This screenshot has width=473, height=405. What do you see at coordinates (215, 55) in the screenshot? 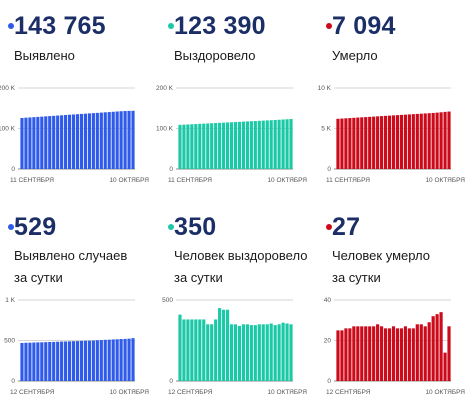
I see `recovered-total-label: Выздоровело` at bounding box center [215, 55].